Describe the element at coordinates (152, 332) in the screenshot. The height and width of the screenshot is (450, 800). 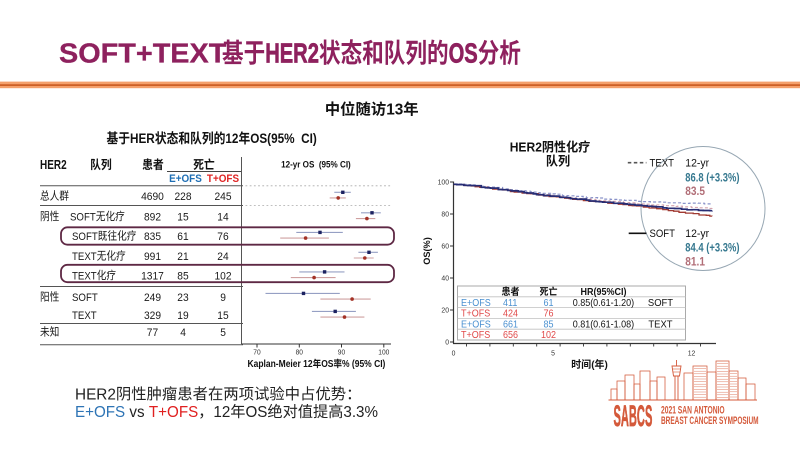
I see `svg-text: 77` at that location.